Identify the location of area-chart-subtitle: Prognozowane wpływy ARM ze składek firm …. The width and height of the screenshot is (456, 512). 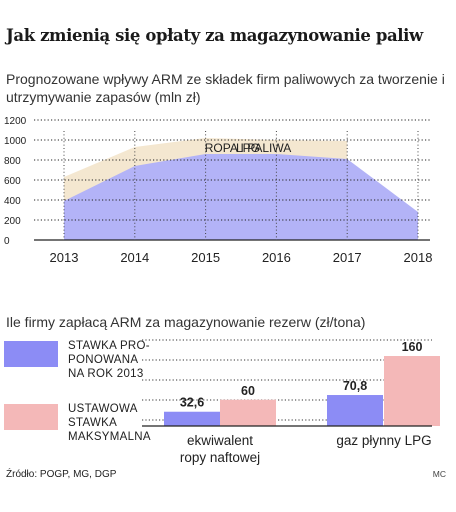
(225, 88).